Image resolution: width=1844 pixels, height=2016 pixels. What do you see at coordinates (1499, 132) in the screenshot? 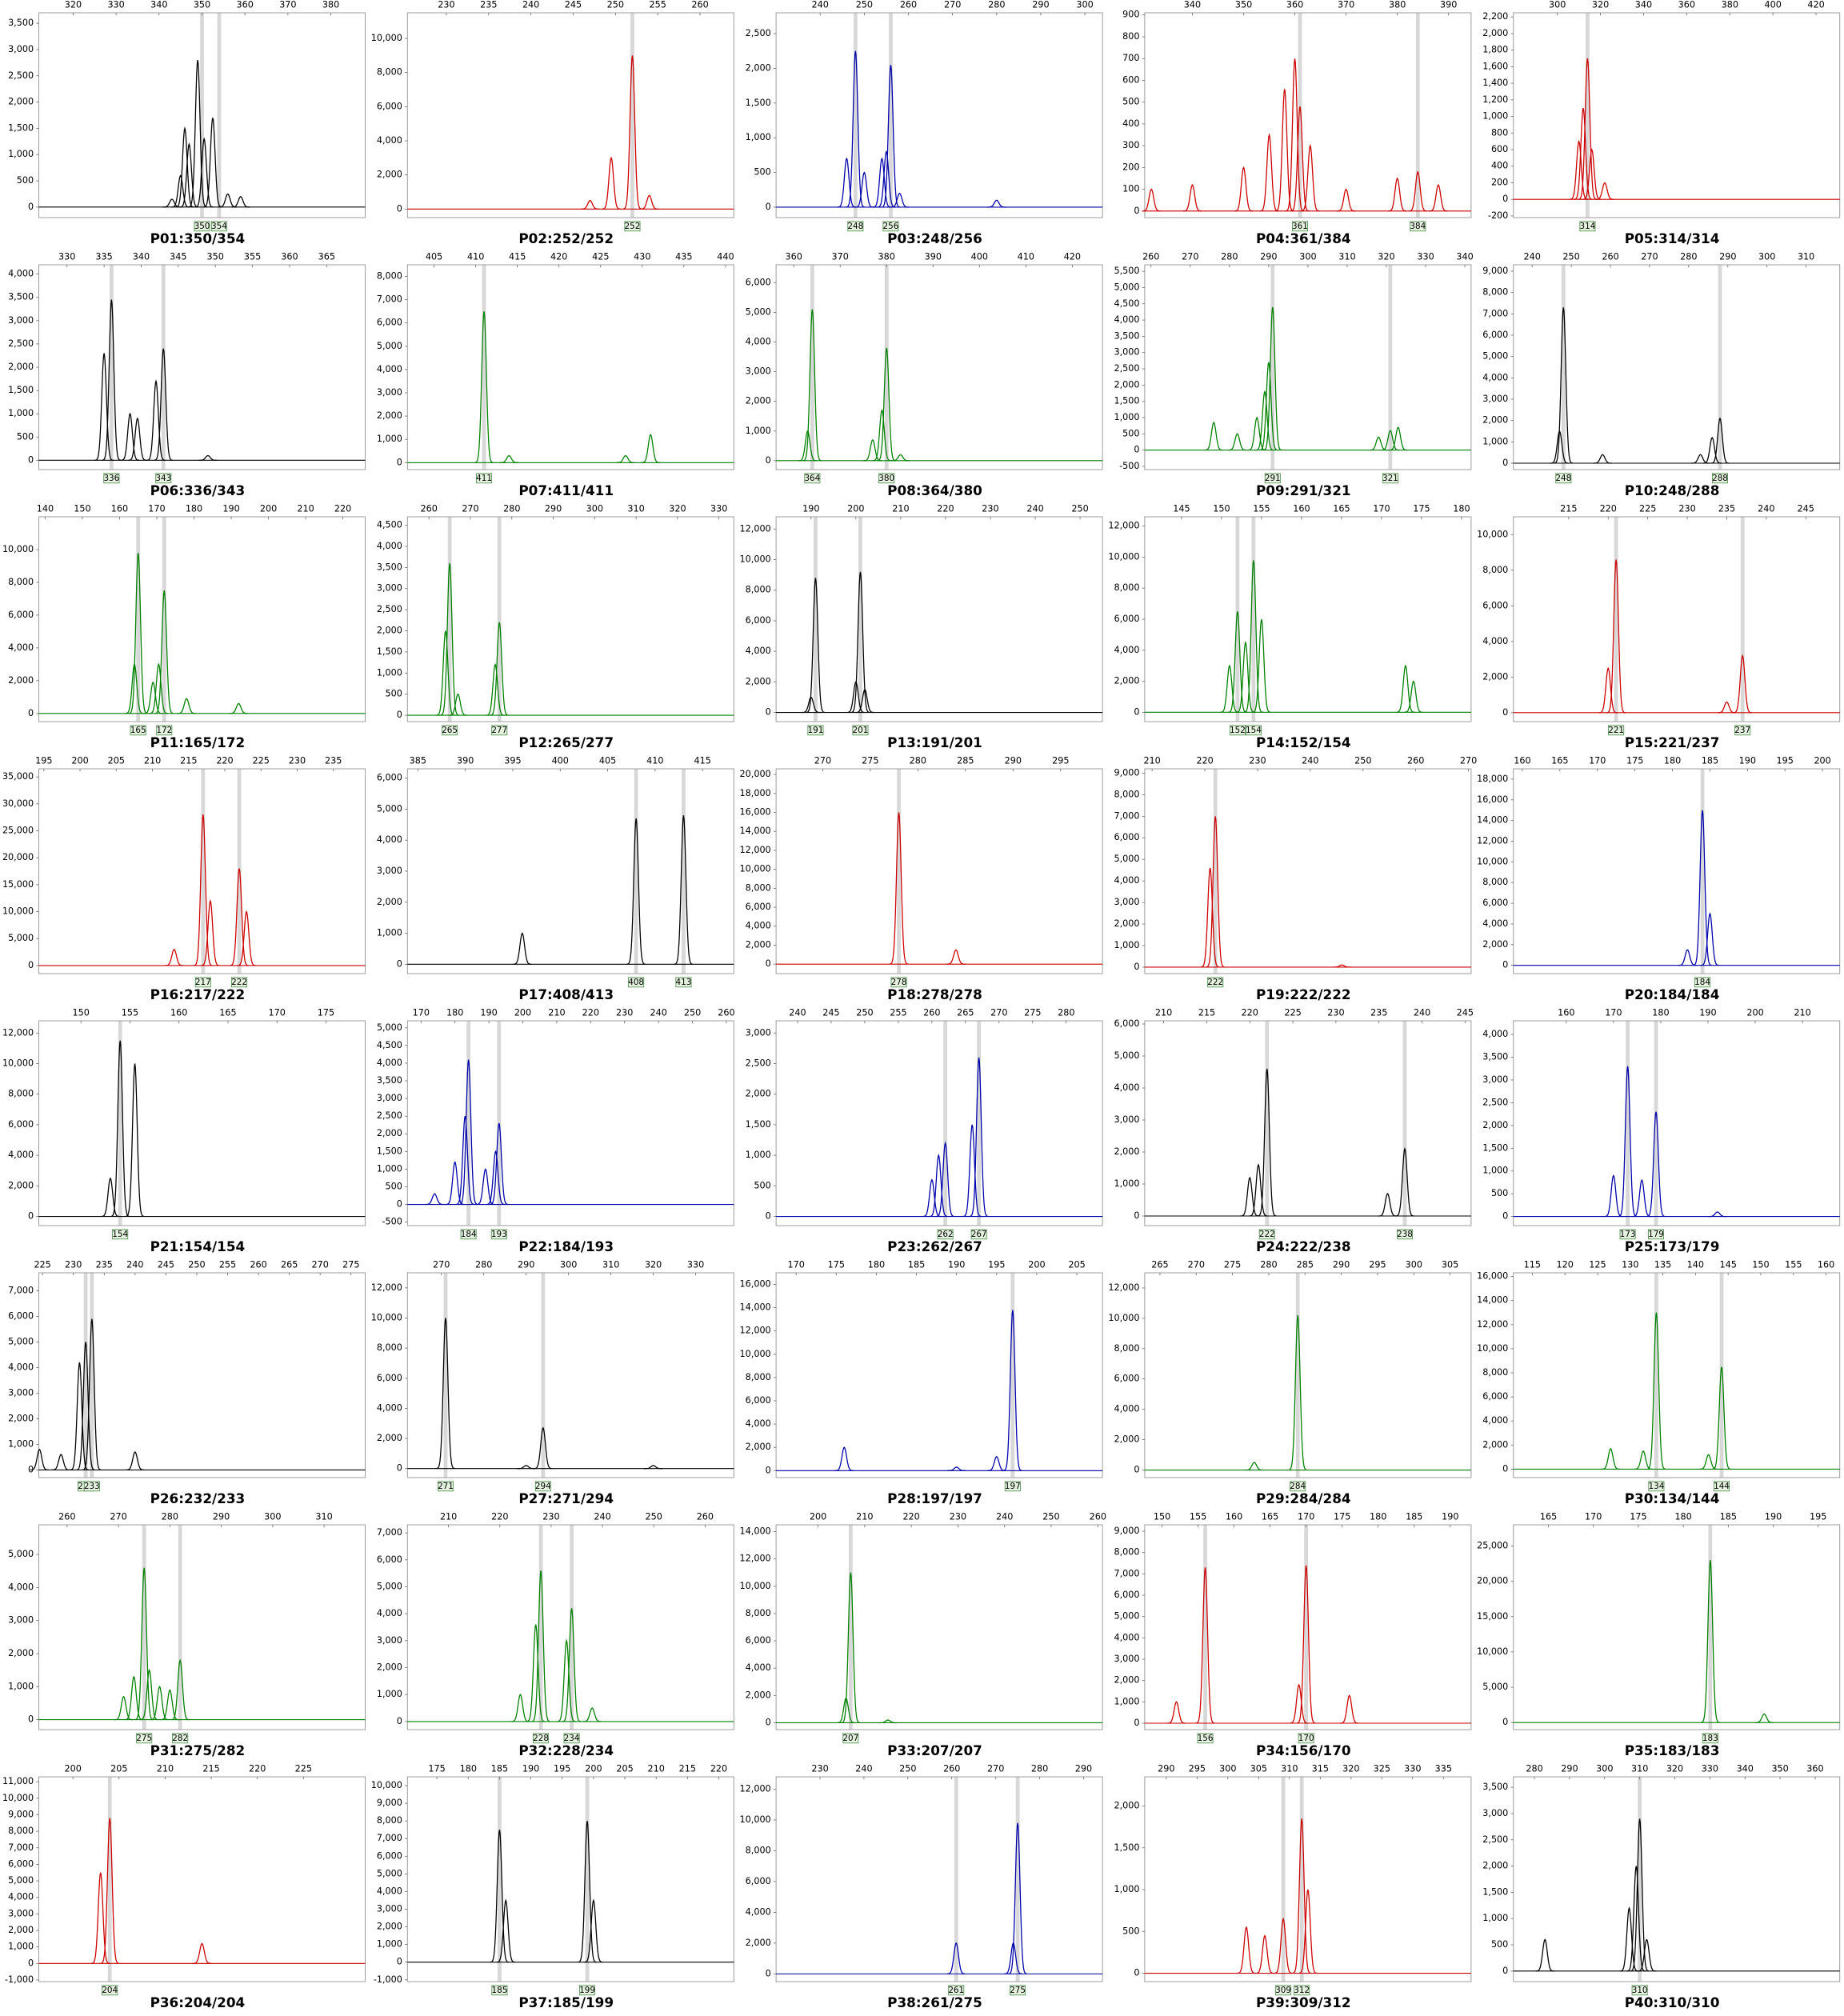
I see `y-tick-label: 800` at bounding box center [1499, 132].